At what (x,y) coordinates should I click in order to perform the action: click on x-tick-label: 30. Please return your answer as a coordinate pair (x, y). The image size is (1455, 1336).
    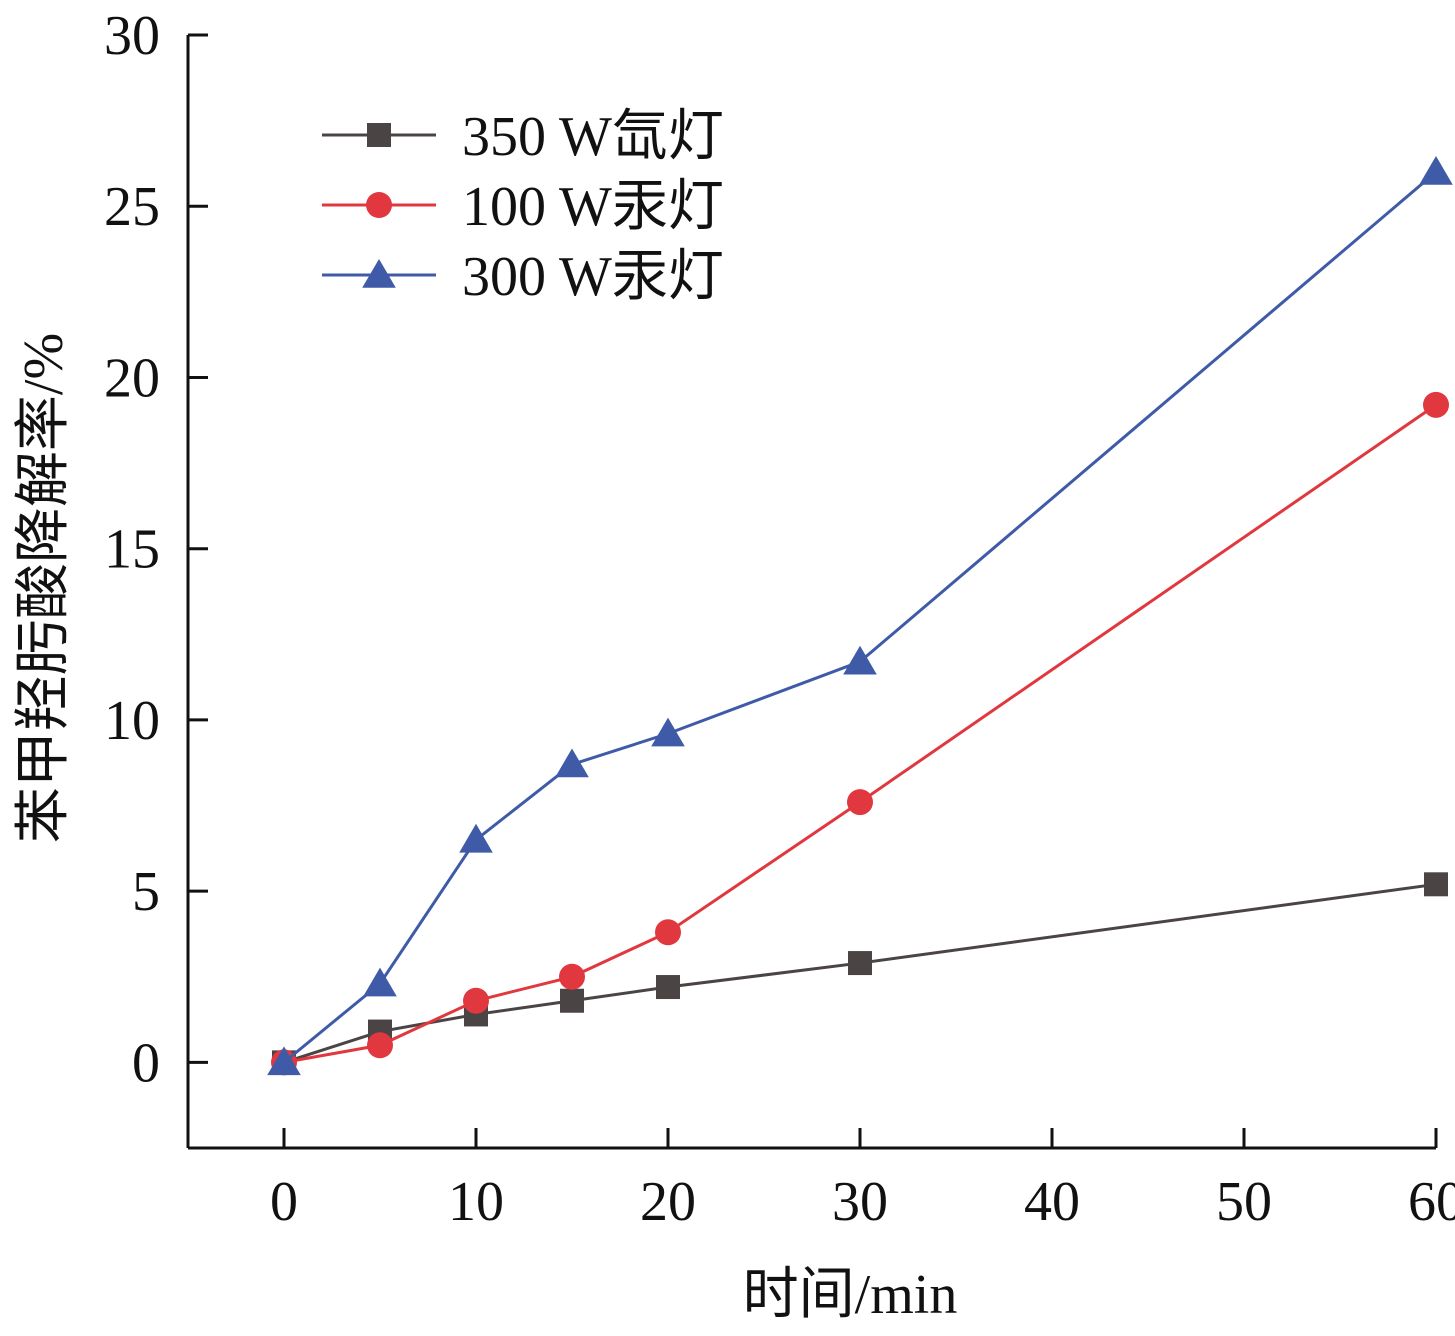
    Looking at the image, I should click on (860, 1202).